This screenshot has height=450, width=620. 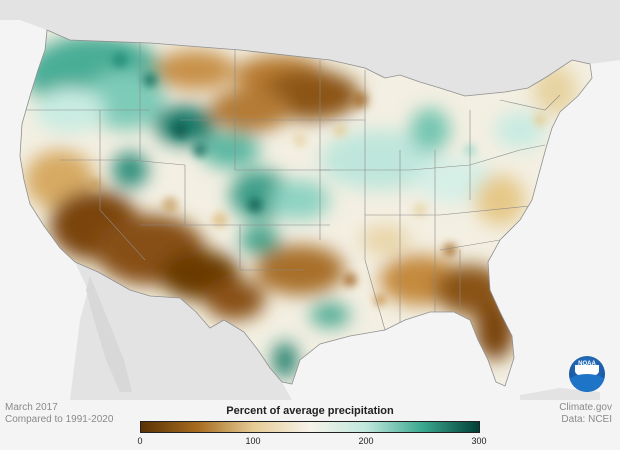 What do you see at coordinates (587, 374) in the screenshot?
I see `noaa-logo: NOAA` at bounding box center [587, 374].